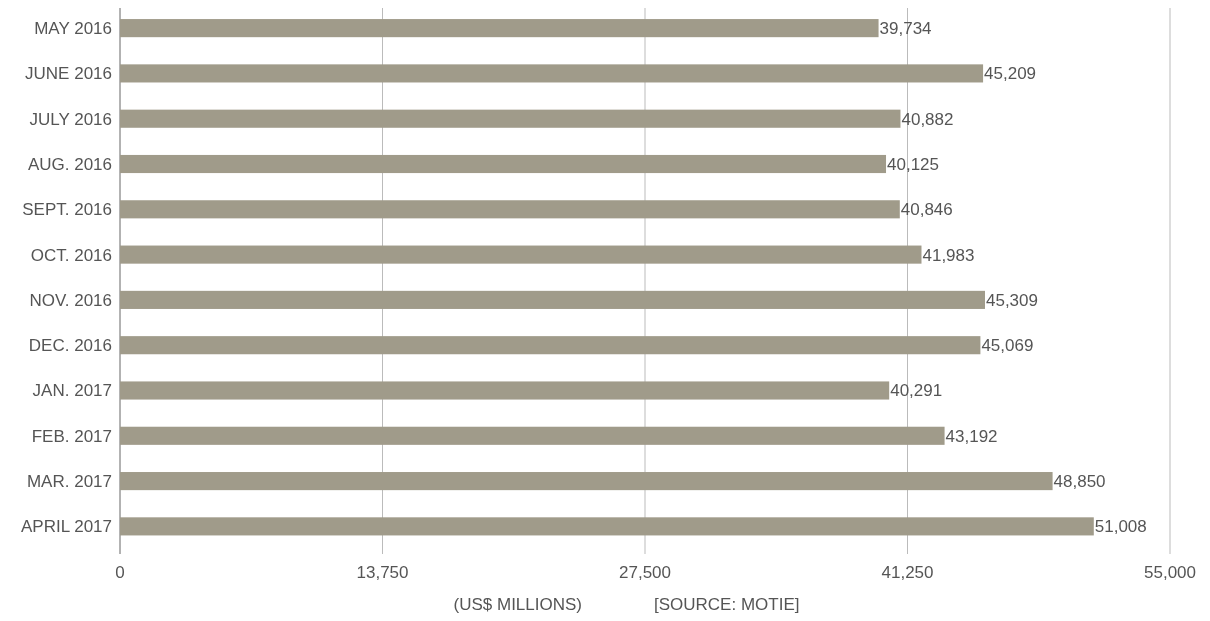 The height and width of the screenshot is (621, 1210). I want to click on data-label: 40,291, so click(916, 391).